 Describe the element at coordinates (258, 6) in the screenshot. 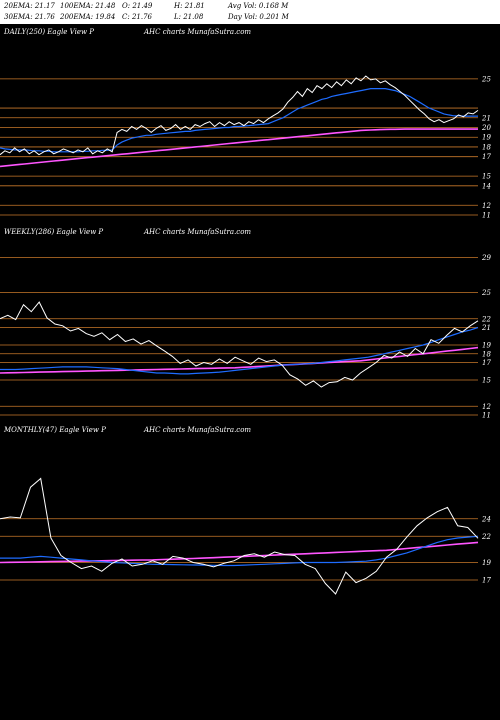

I see `avg-volume-value: Avg Vol: 0.168 M` at that location.